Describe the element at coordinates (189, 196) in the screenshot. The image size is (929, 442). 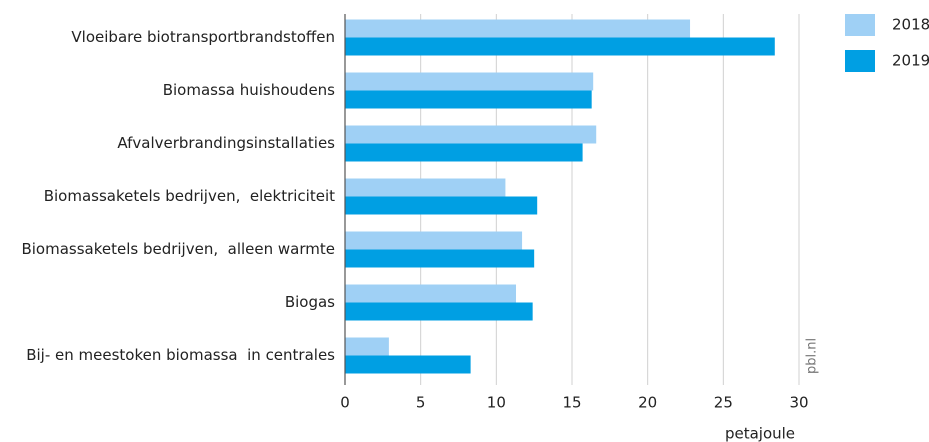
I see `y-tick-label: Biomassaketels bedrijven, elektriciteit` at that location.